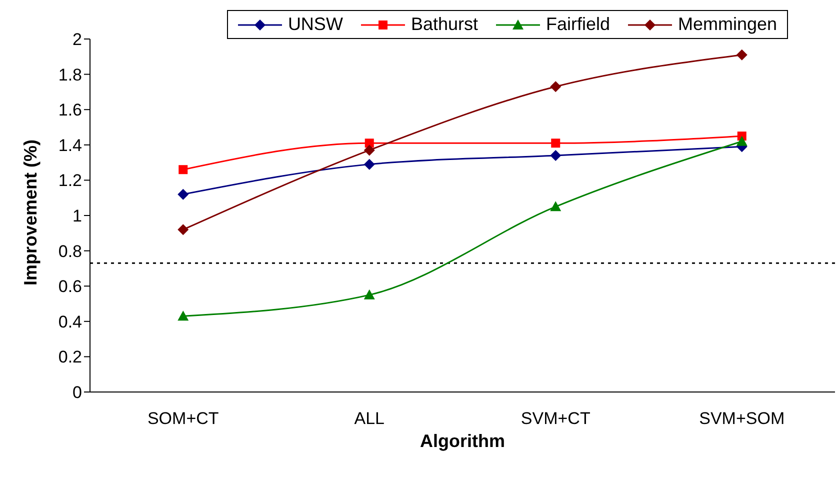  I want to click on y-tick-label: 0, so click(77, 392).